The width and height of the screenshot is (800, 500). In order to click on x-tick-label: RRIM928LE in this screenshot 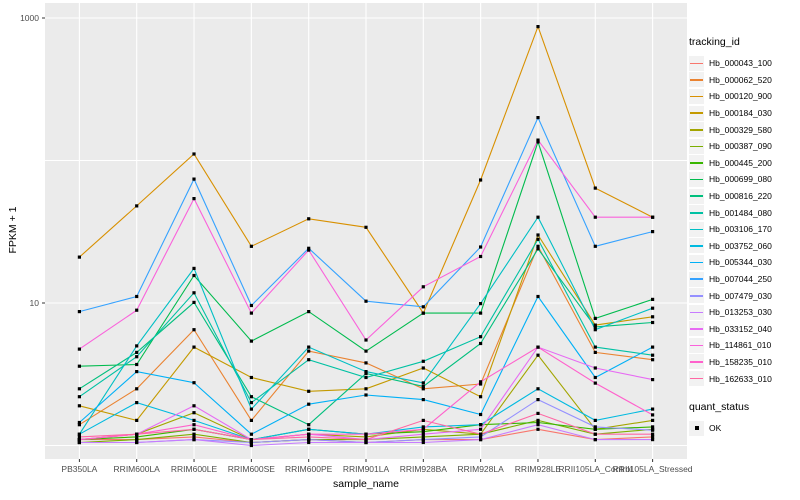, I will do `click(538, 469)`.